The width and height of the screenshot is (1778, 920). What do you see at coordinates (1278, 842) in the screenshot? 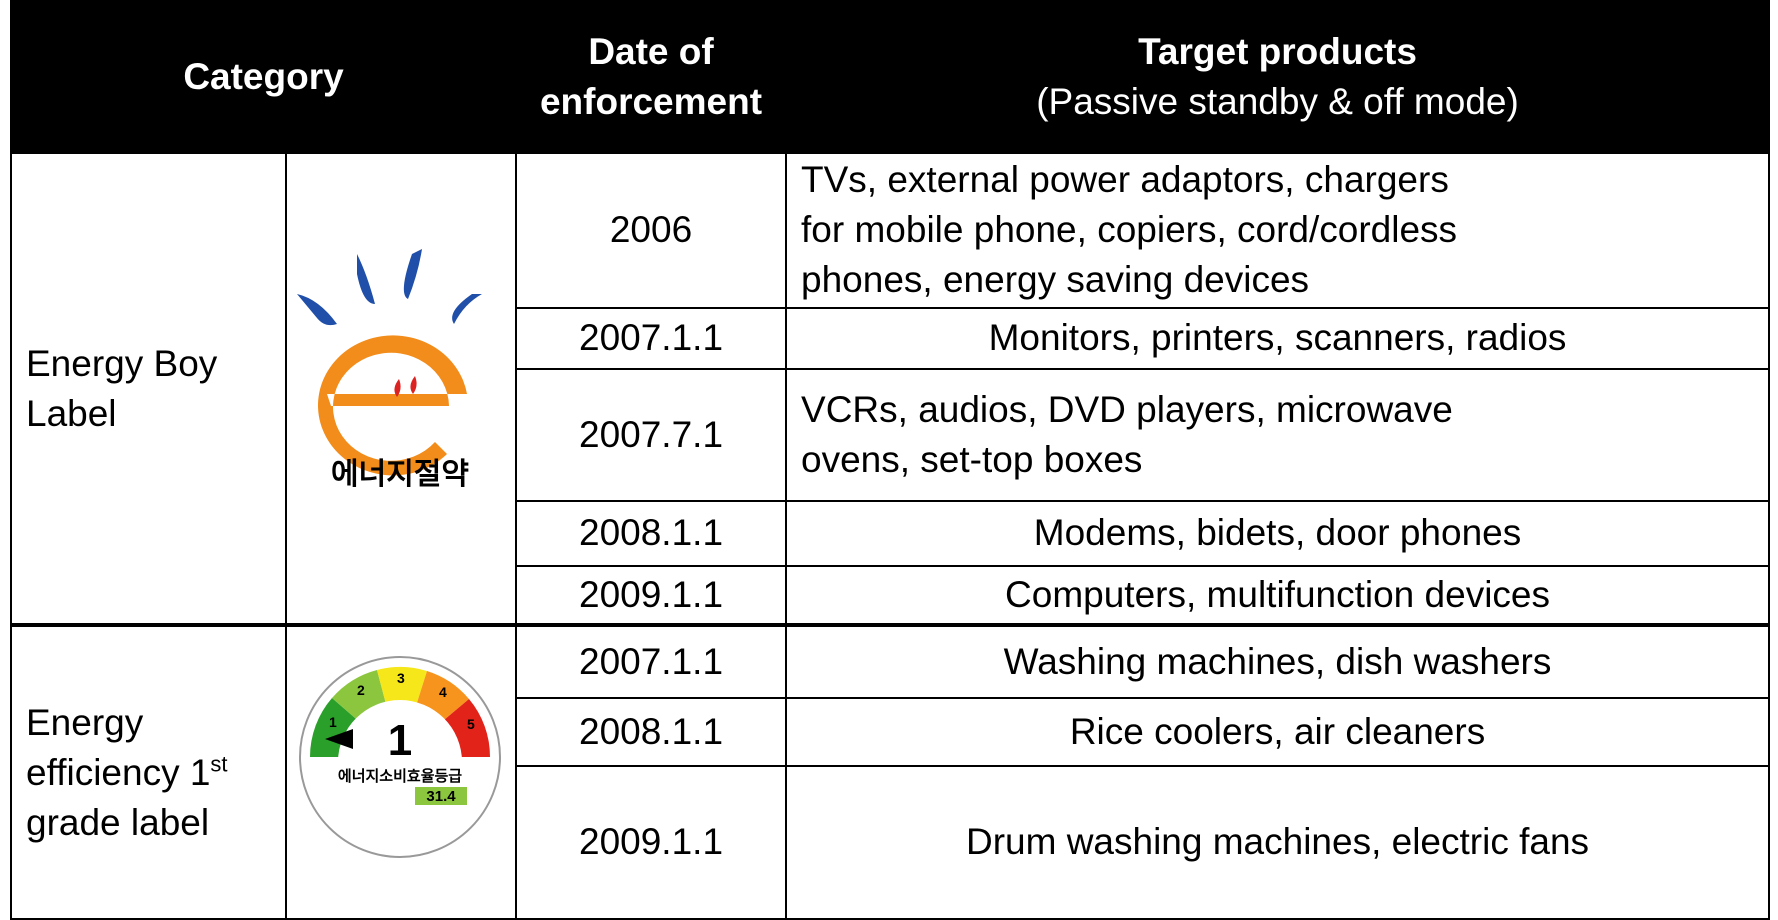
I see `products: Drum washing machines, electric fans` at bounding box center [1278, 842].